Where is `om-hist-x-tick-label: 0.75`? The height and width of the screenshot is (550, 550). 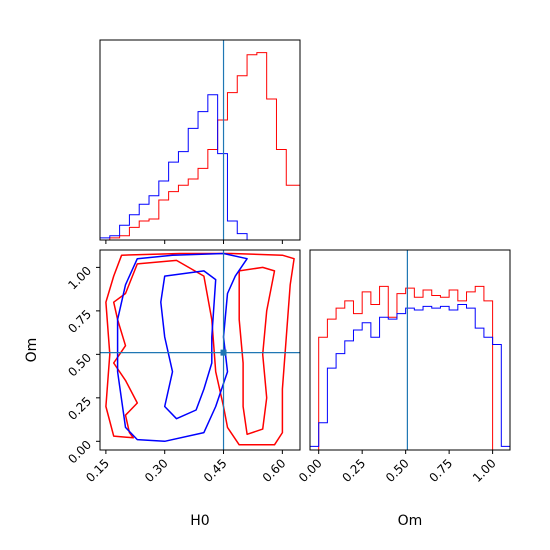 om-hist-x-tick-label: 0.75 is located at coordinates (440, 470).